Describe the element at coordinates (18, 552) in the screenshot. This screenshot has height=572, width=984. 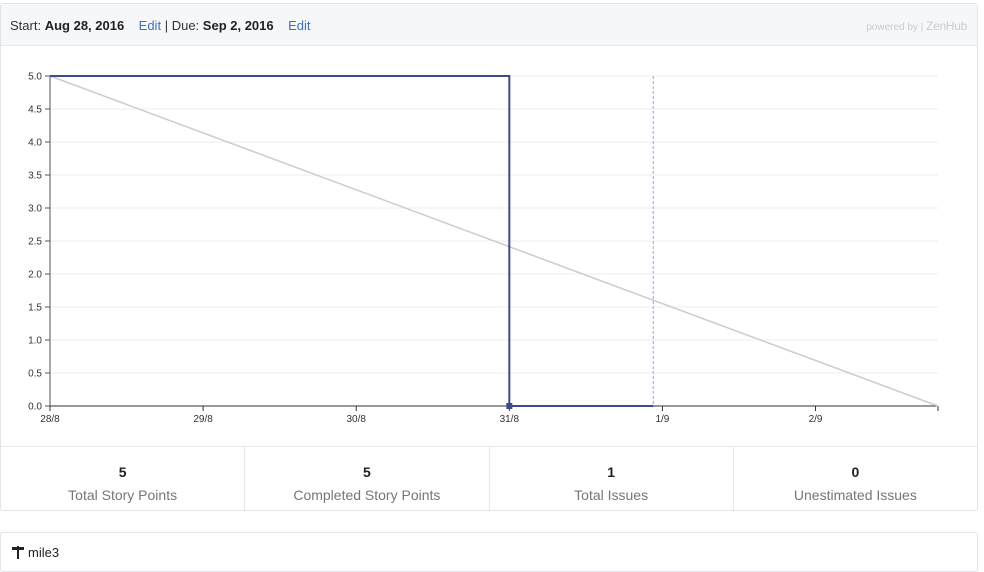
I see `milestone-icon` at that location.